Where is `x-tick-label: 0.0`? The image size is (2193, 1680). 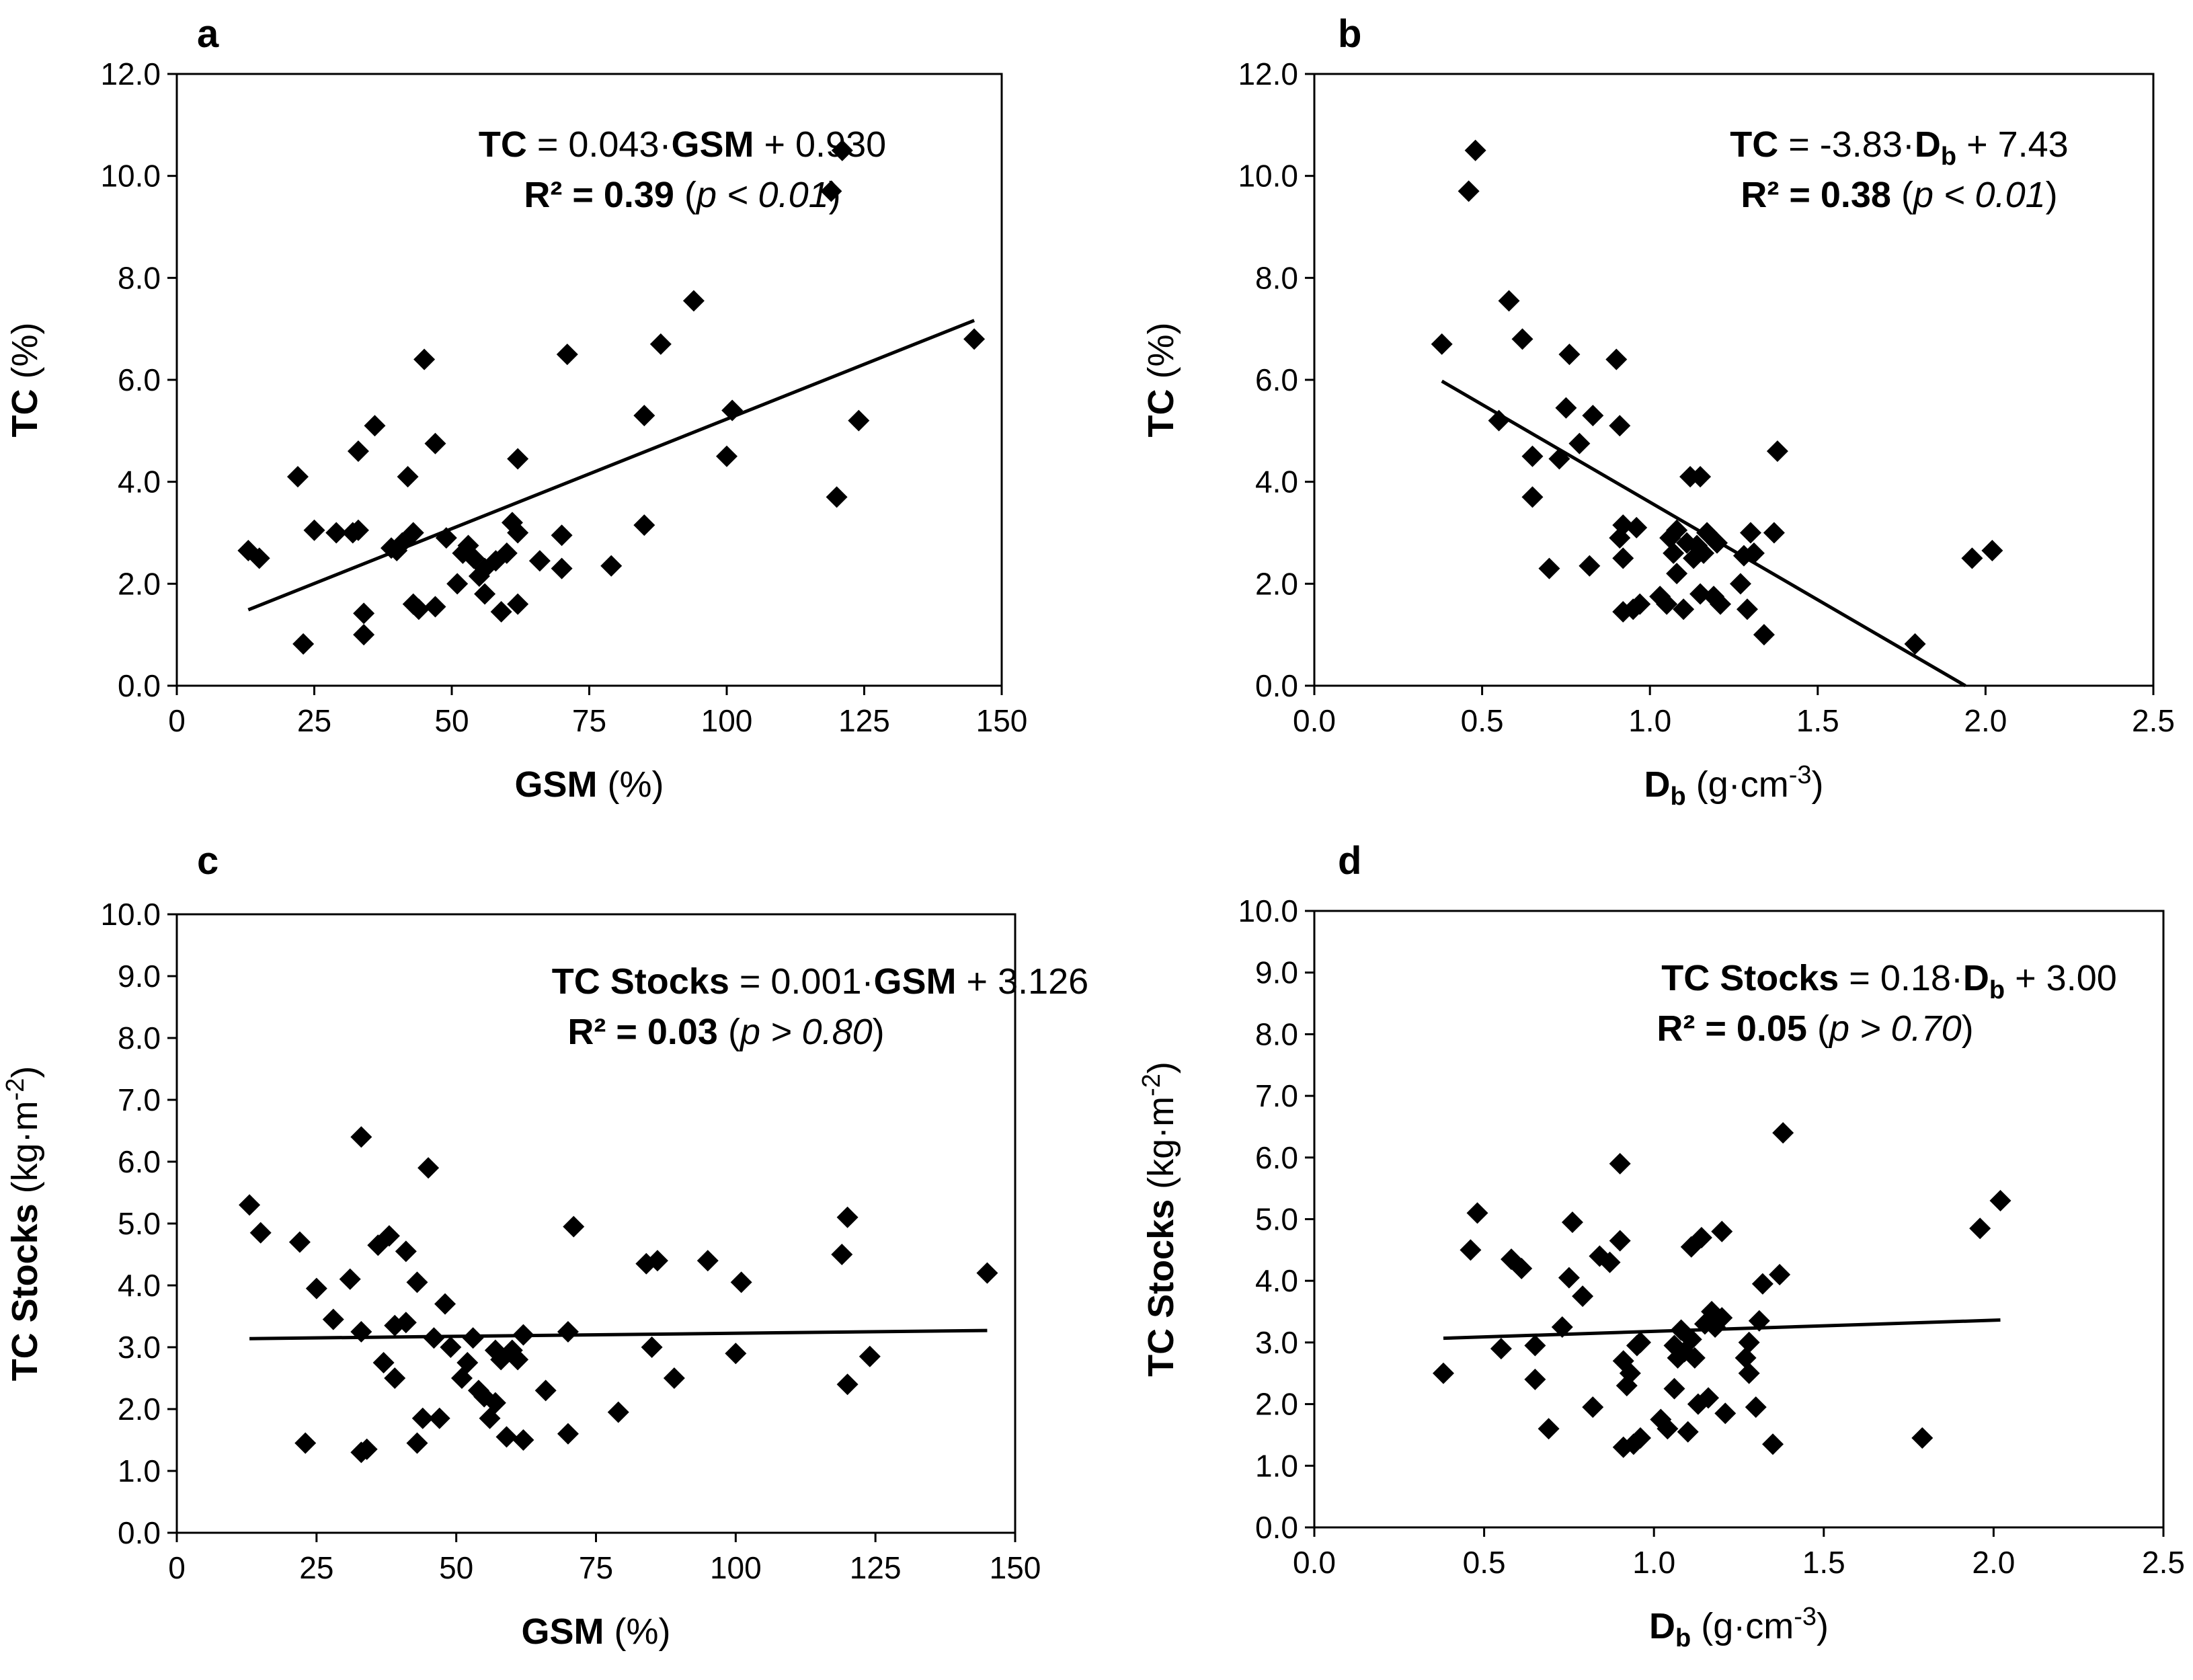
x-tick-label: 0.0 is located at coordinates (1314, 1563).